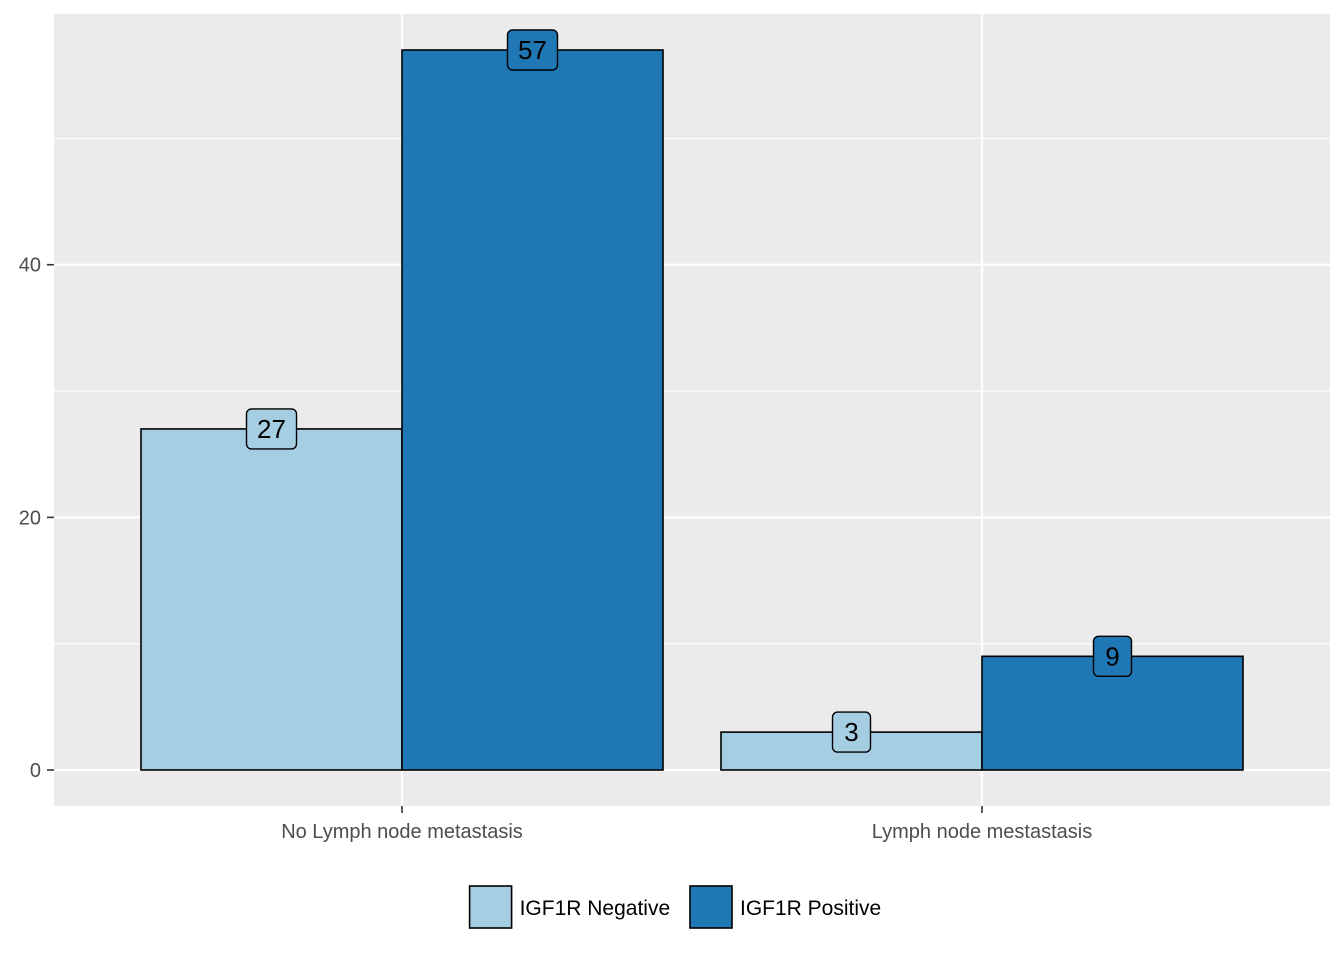 This screenshot has width=1344, height=960. I want to click on x-tick-label: Lymph node mestastasis, so click(982, 832).